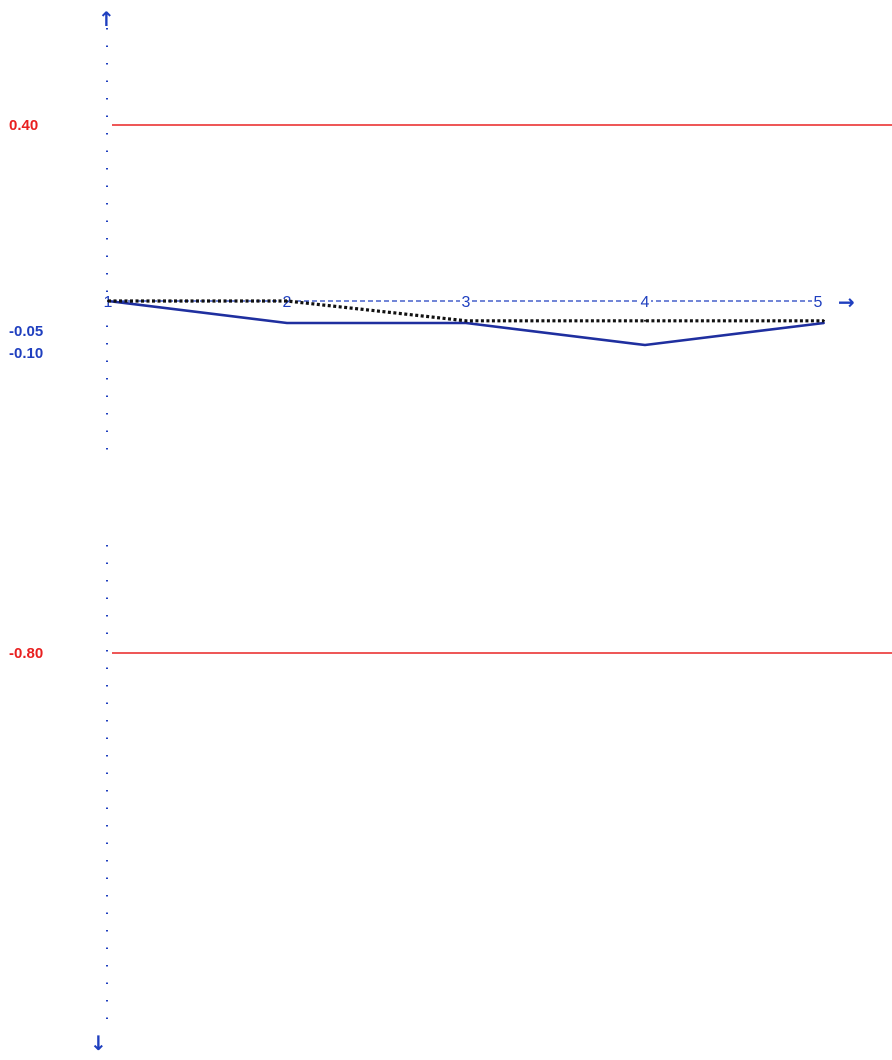 This screenshot has width=892, height=1060. Describe the element at coordinates (98, 1043) in the screenshot. I see `y-axis-down-arrow-icon: ↓` at that location.